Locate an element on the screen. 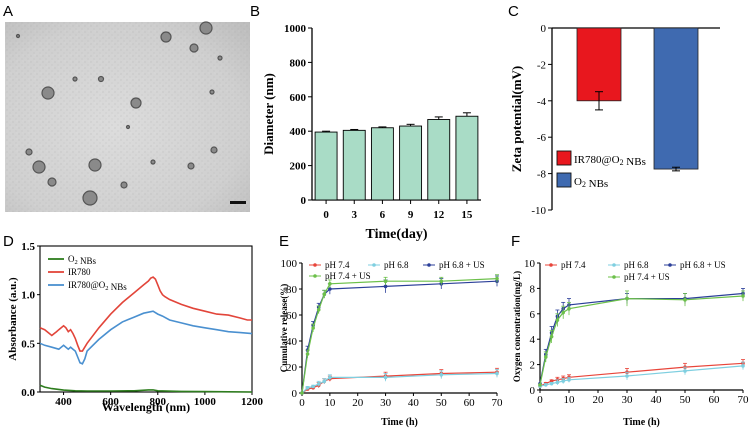 The image size is (752, 432). y-axis-title: Diameter (nm) is located at coordinates (268, 114).